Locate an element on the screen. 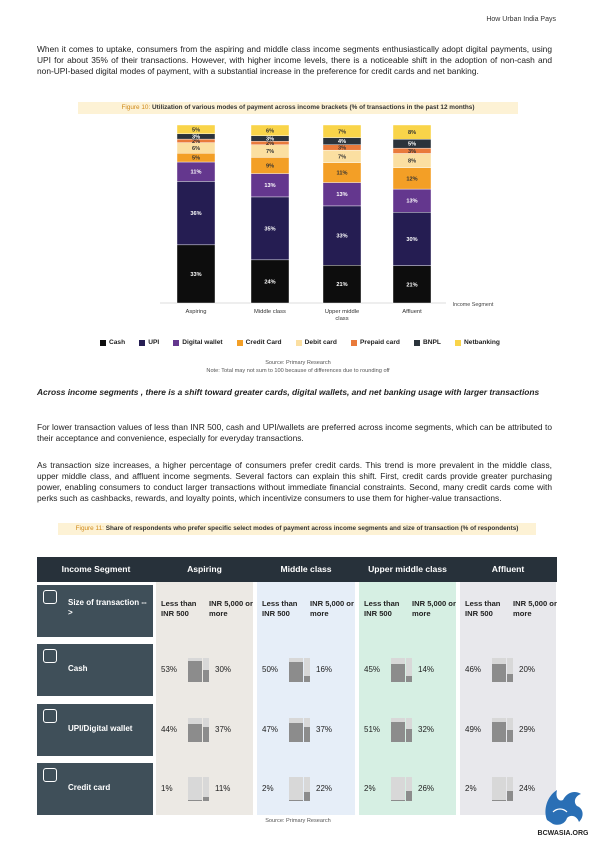  figure-10-label: Figure 10: is located at coordinates (136, 107).